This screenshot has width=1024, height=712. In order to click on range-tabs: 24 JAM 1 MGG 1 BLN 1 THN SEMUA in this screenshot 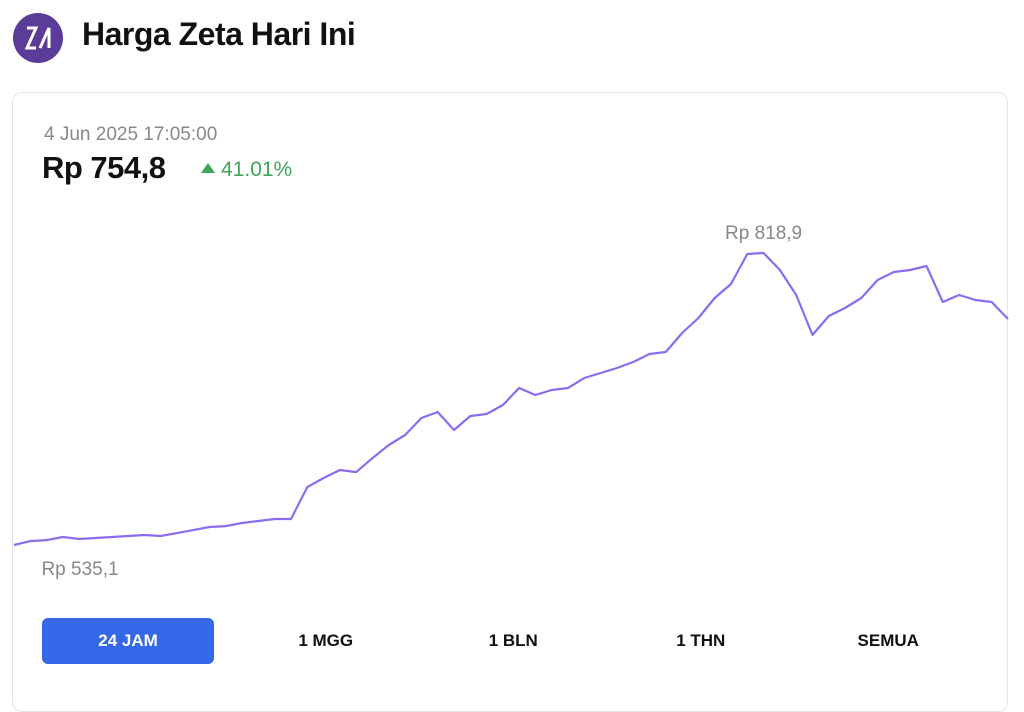, I will do `click(512, 641)`.